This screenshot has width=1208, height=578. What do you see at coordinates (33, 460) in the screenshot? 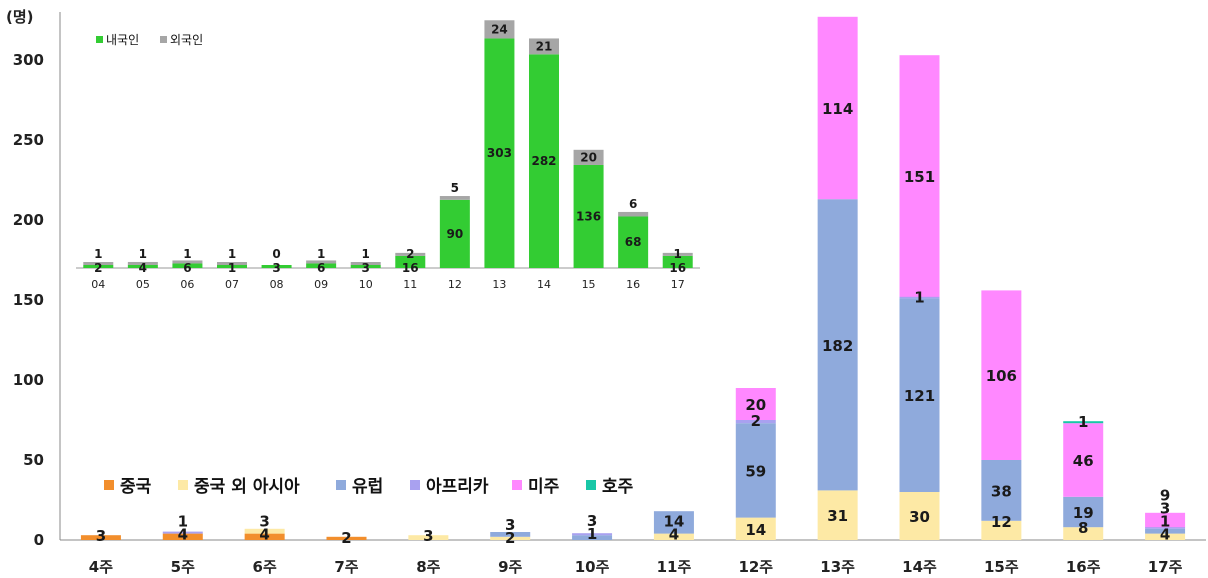
I see `y-tick-label: 50` at bounding box center [33, 460].